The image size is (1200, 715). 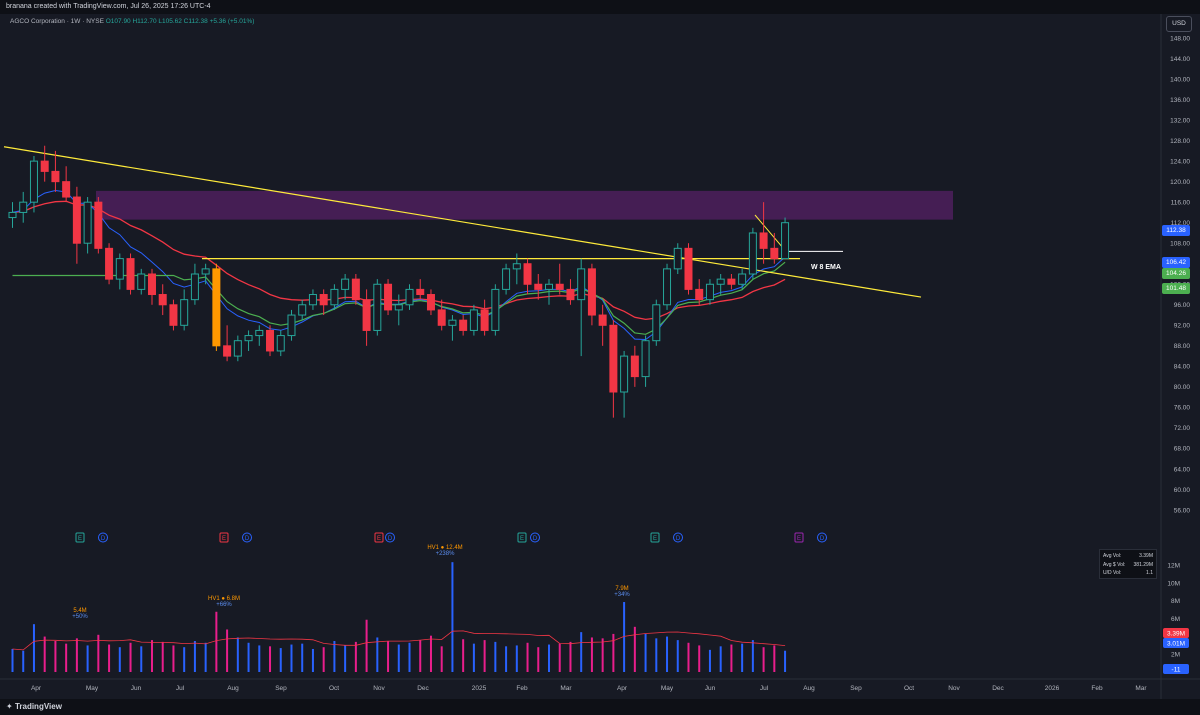 What do you see at coordinates (1180, 356) in the screenshot?
I see `price-axis-bg` at bounding box center [1180, 356].